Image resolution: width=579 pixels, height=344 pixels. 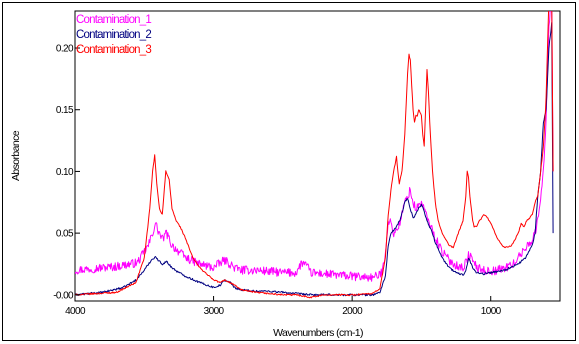 I want to click on x-tick-label: 3000, so click(x=214, y=311).